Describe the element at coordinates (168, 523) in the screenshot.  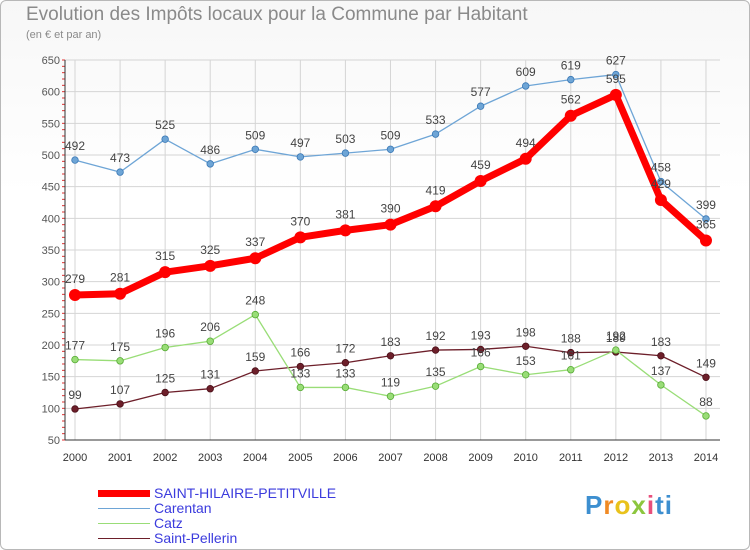
I see `legend-label: Catz` at that location.